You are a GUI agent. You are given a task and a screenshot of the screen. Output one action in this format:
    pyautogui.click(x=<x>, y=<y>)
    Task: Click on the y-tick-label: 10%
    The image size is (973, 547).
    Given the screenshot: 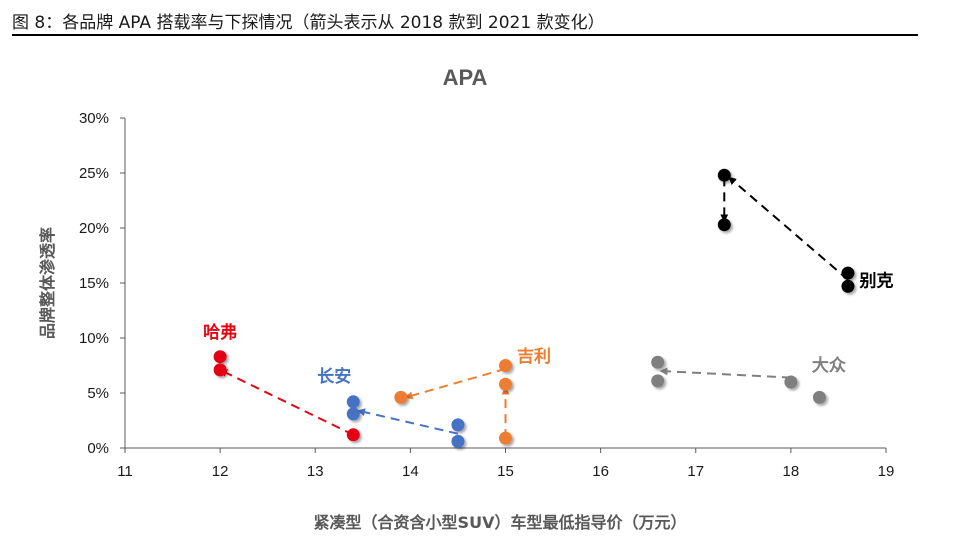 What is the action you would take?
    pyautogui.click(x=94, y=338)
    